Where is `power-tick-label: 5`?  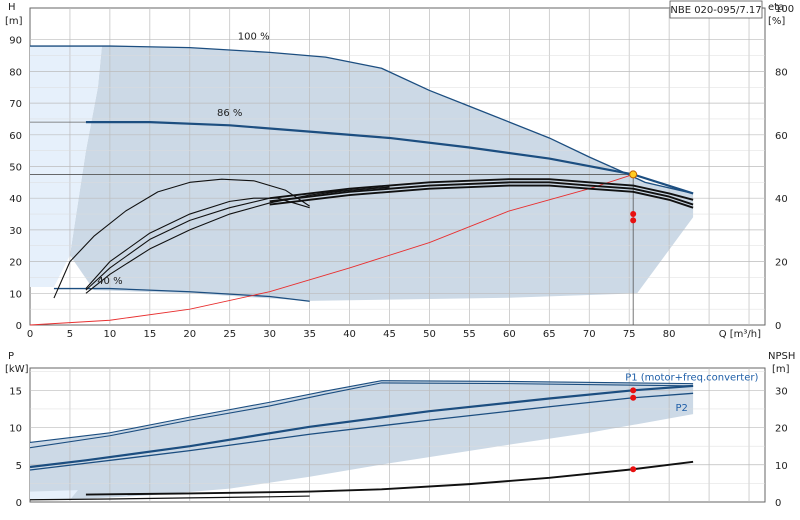 power-tick-label: 5 is located at coordinates (19, 466).